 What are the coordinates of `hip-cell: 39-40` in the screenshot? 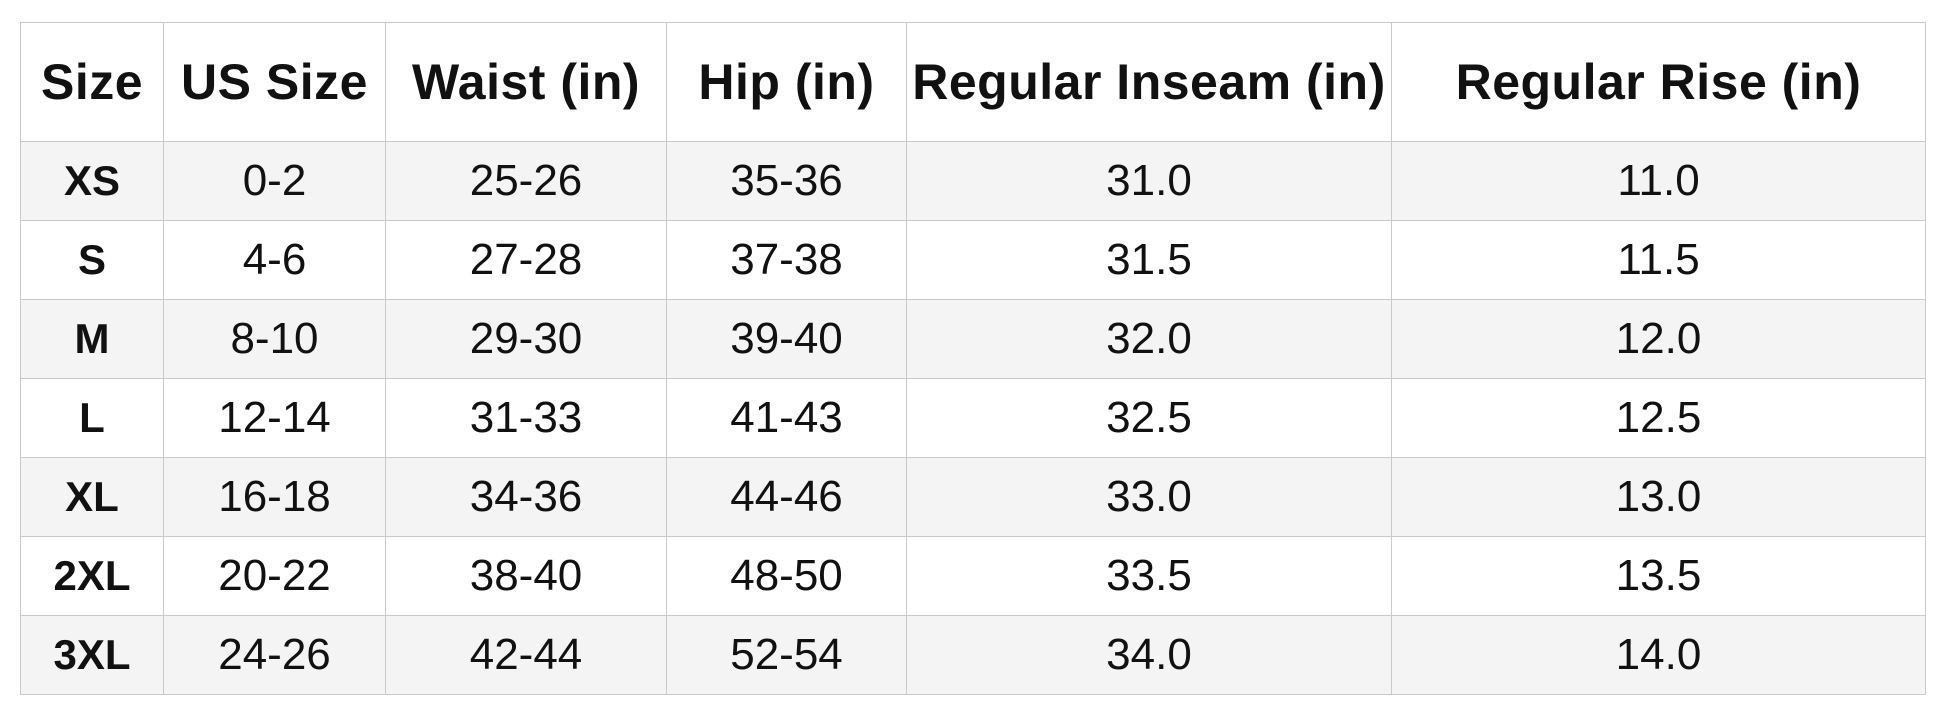 It's located at (786, 339).